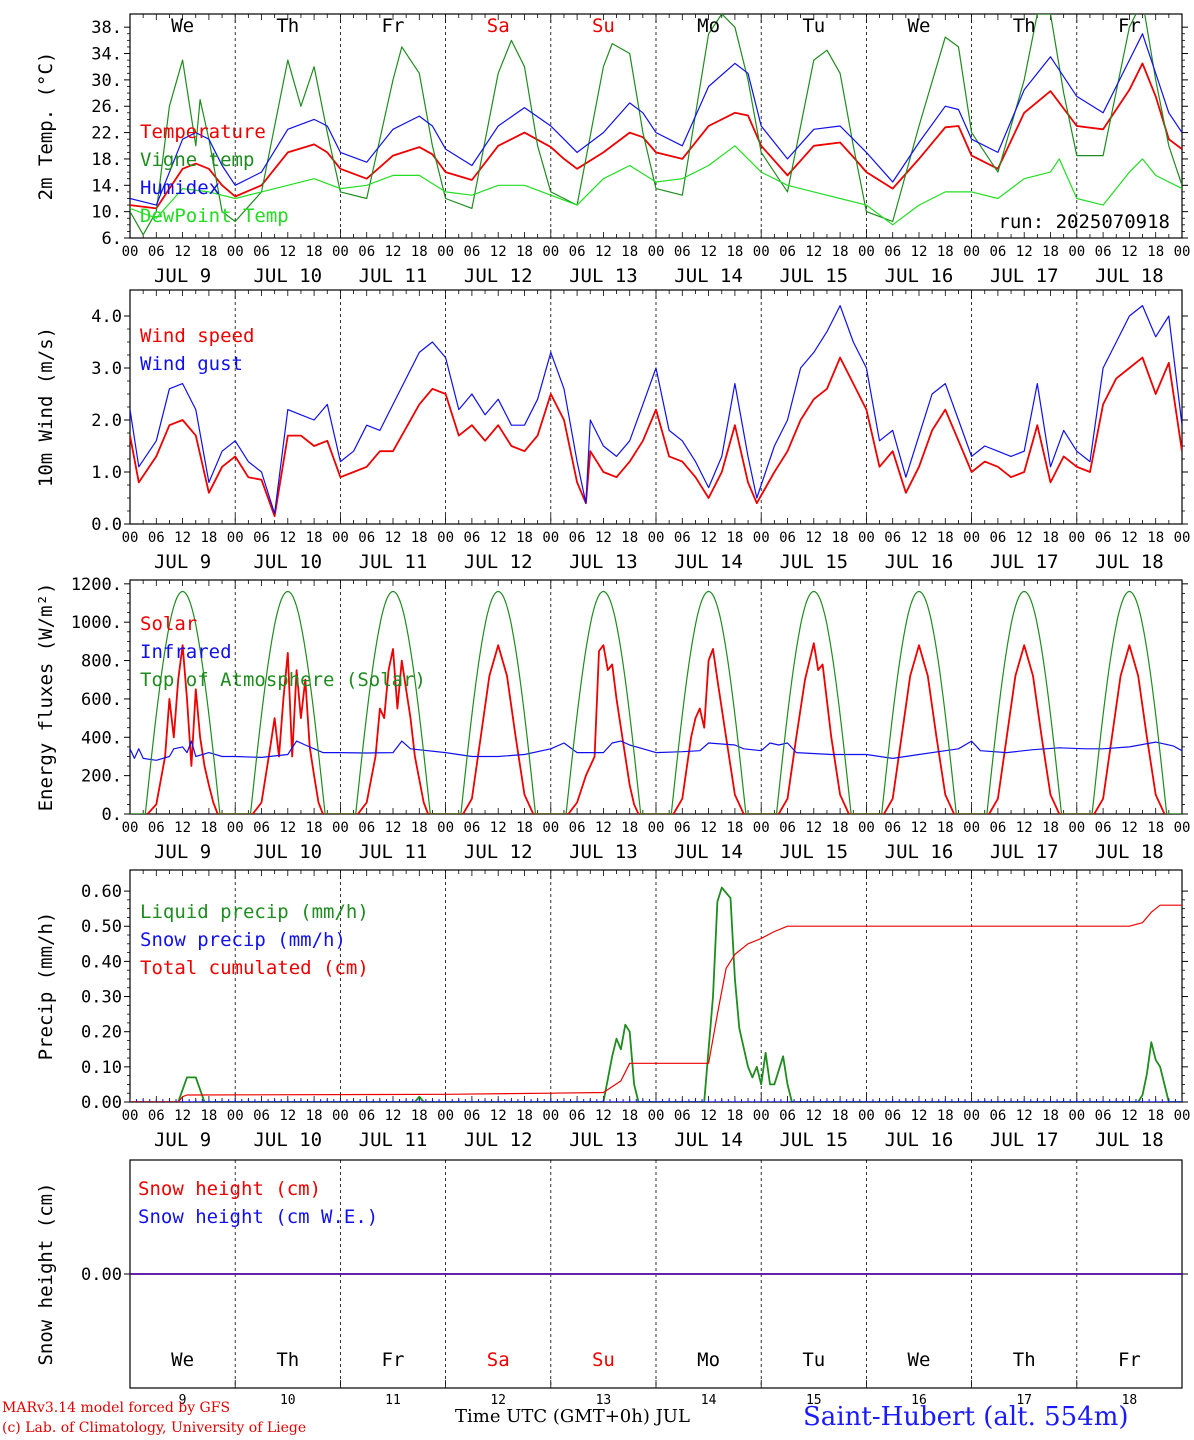 The image size is (1194, 1440). What do you see at coordinates (203, 132) in the screenshot?
I see `legend-temperature: Temperature` at bounding box center [203, 132].